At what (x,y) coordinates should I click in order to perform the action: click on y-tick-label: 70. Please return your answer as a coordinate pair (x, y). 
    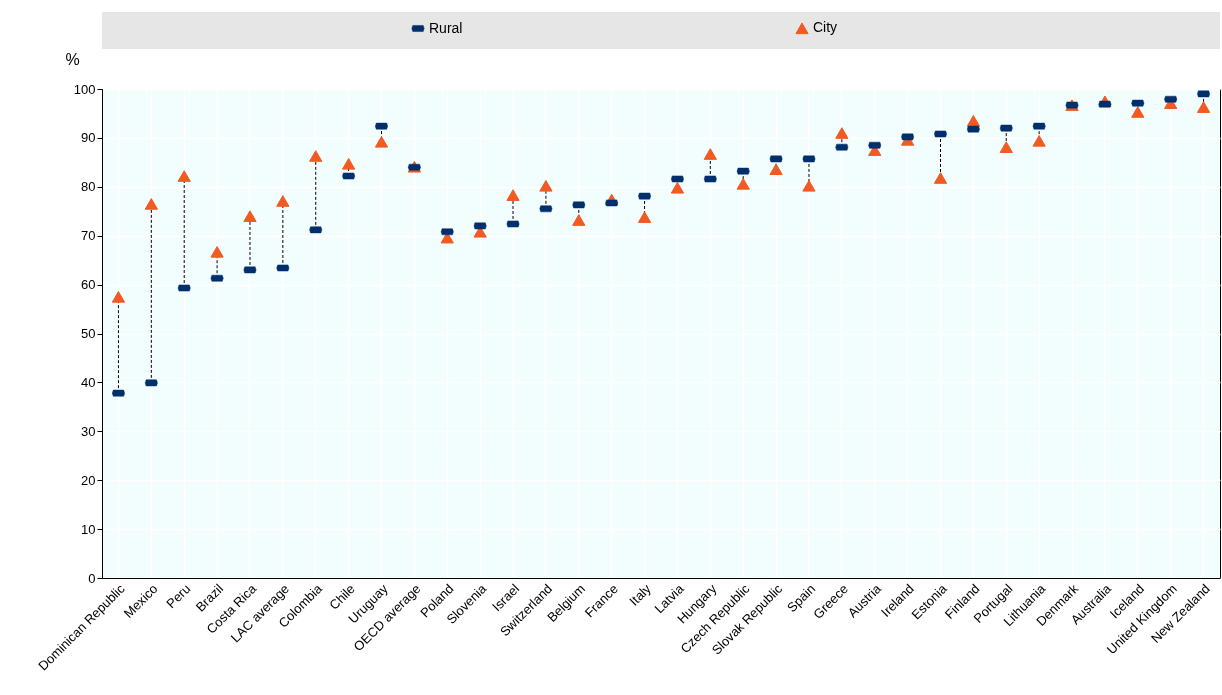
    Looking at the image, I should click on (88, 236).